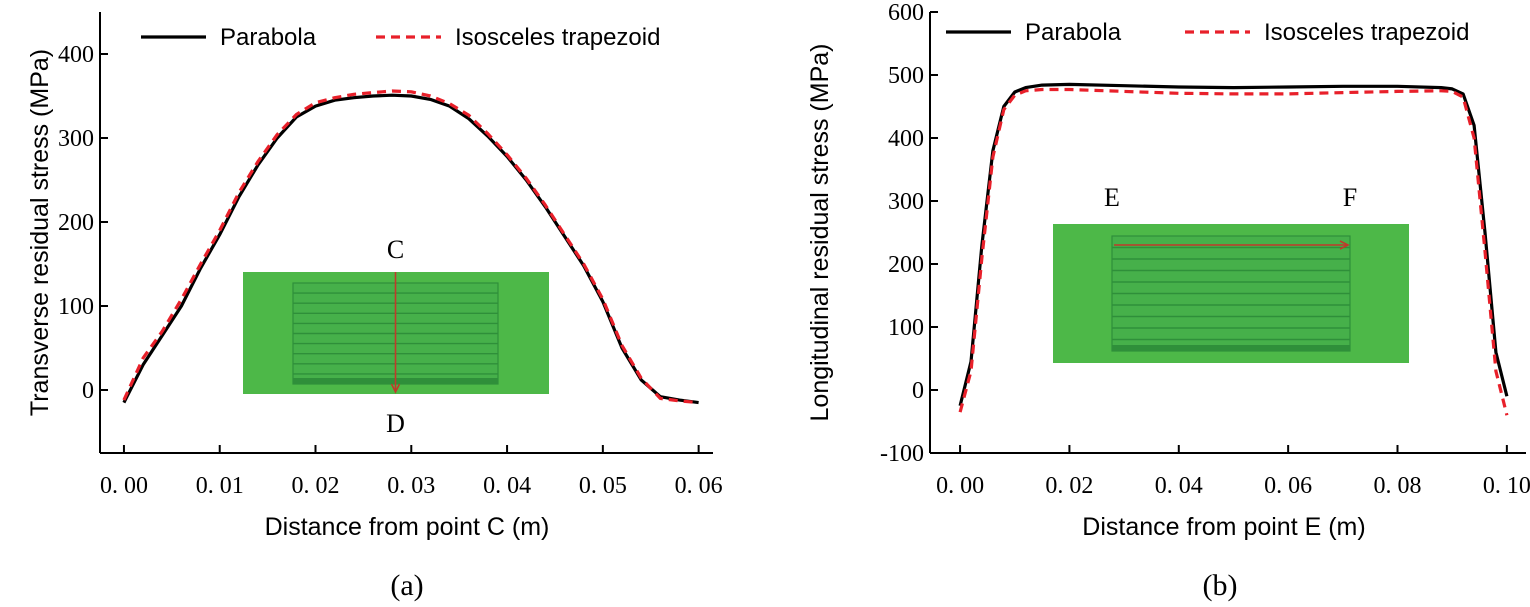  I want to click on inset-end-label: F, so click(1350, 197).